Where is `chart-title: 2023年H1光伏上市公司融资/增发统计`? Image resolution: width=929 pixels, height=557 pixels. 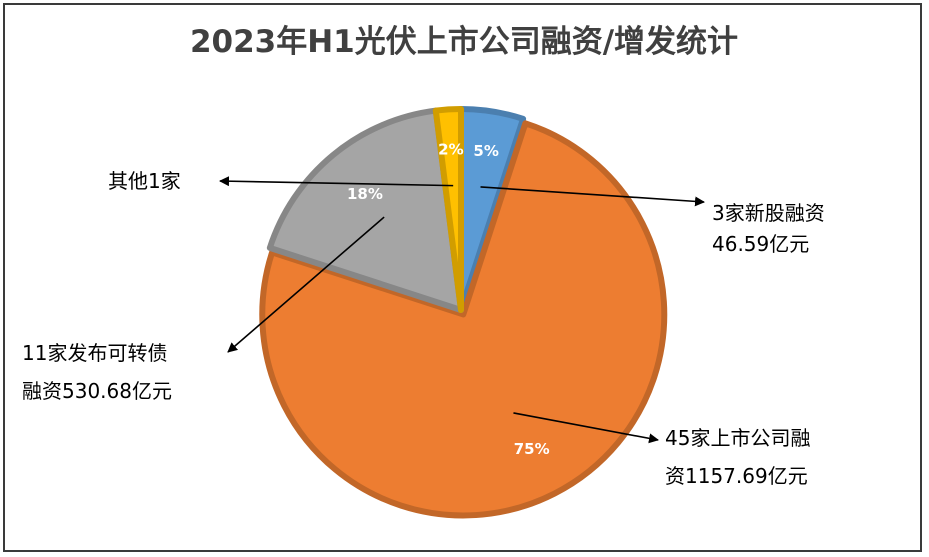 chart-title: 2023年H1光伏上市公司融资/增发统计 is located at coordinates (464, 42).